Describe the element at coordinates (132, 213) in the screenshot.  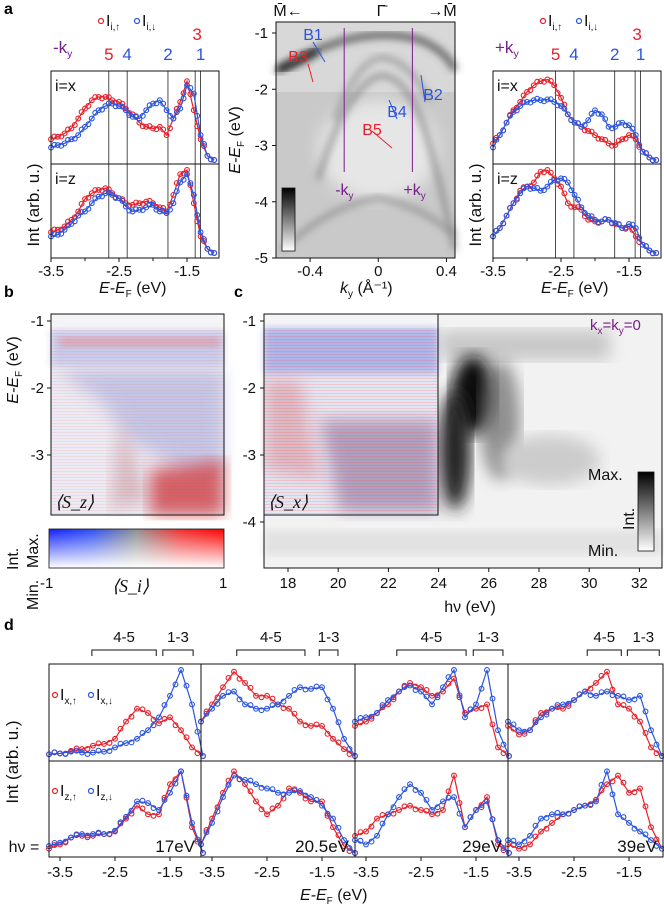
I see `a-left-I_z-down-line` at that location.